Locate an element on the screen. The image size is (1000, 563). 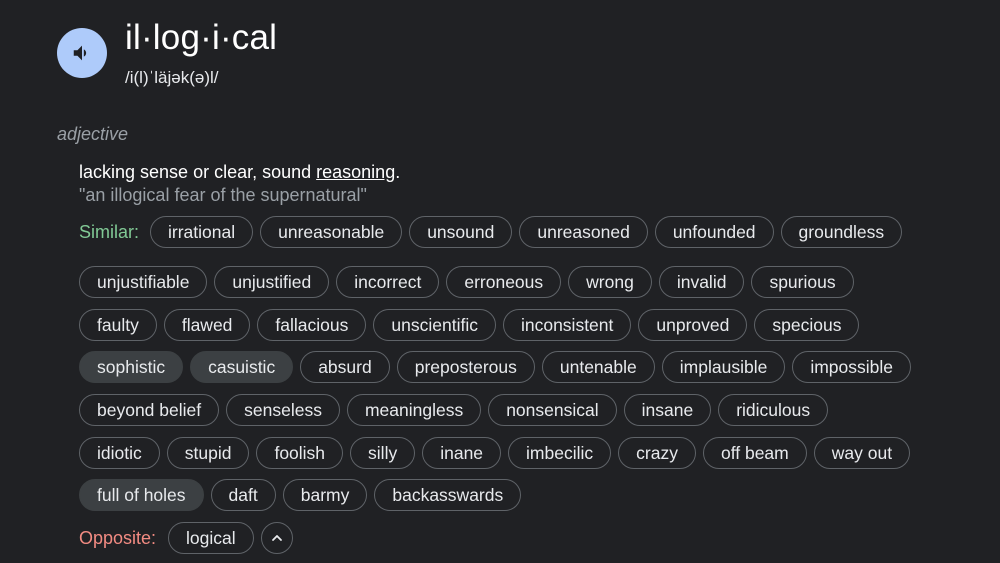
similar-word-chip: erroneous is located at coordinates (504, 282).